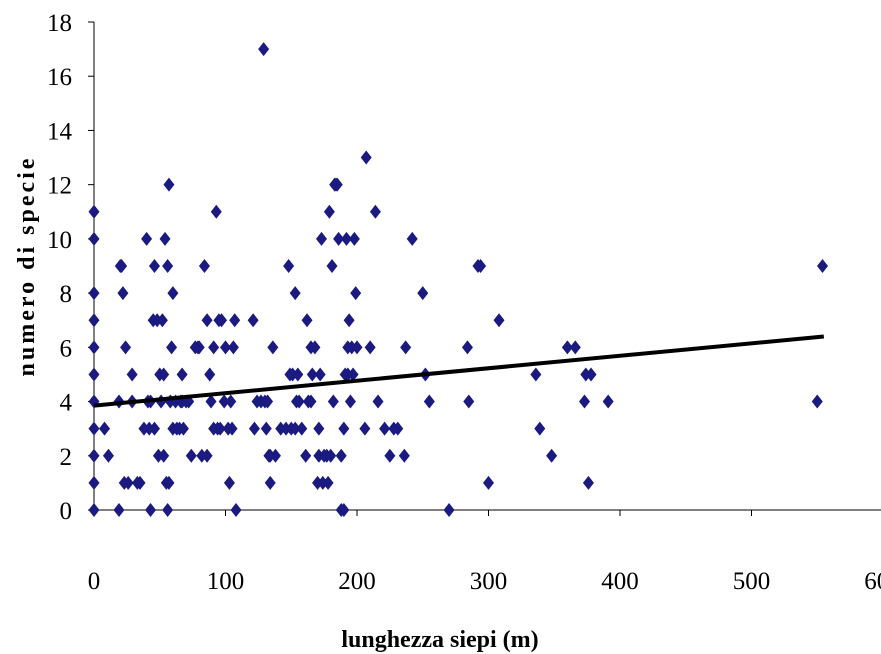 This screenshot has width=881, height=654. Describe the element at coordinates (357, 581) in the screenshot. I see `x-tick-label: 200` at that location.